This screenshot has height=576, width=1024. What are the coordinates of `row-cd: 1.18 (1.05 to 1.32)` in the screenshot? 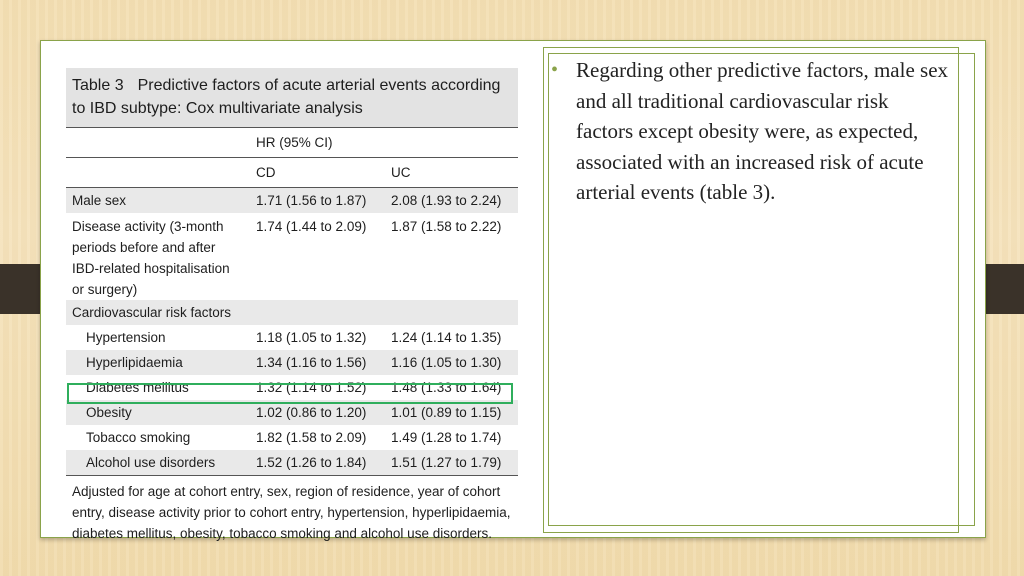 It's located at (311, 337).